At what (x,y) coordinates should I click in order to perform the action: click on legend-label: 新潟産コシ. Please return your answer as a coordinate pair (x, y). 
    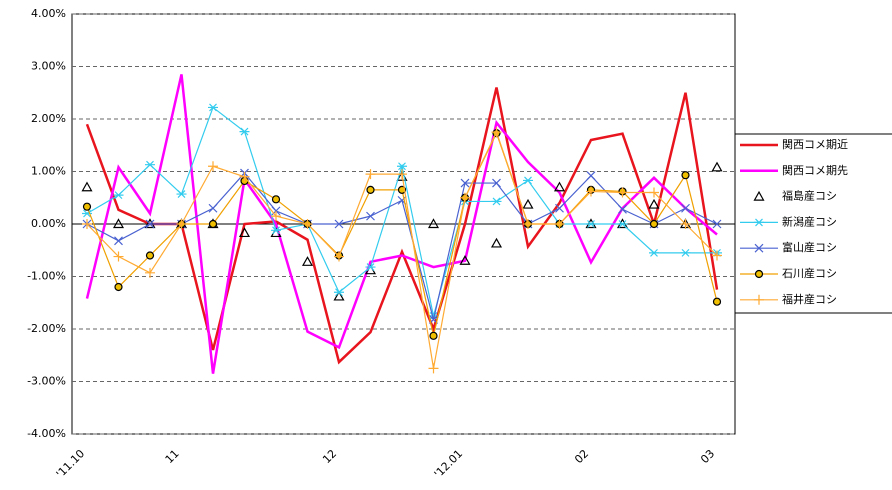
    Looking at the image, I should click on (809, 221).